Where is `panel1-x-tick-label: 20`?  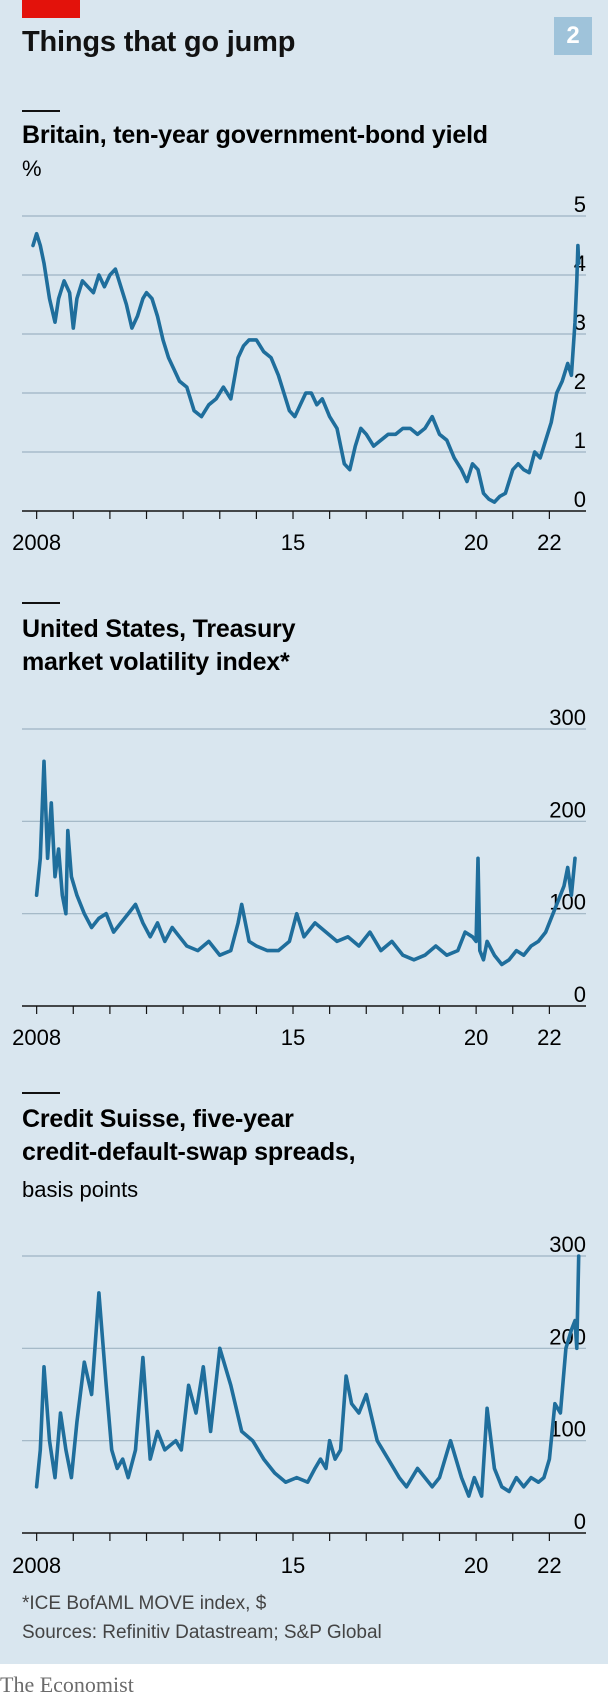 panel1-x-tick-label: 20 is located at coordinates (476, 542).